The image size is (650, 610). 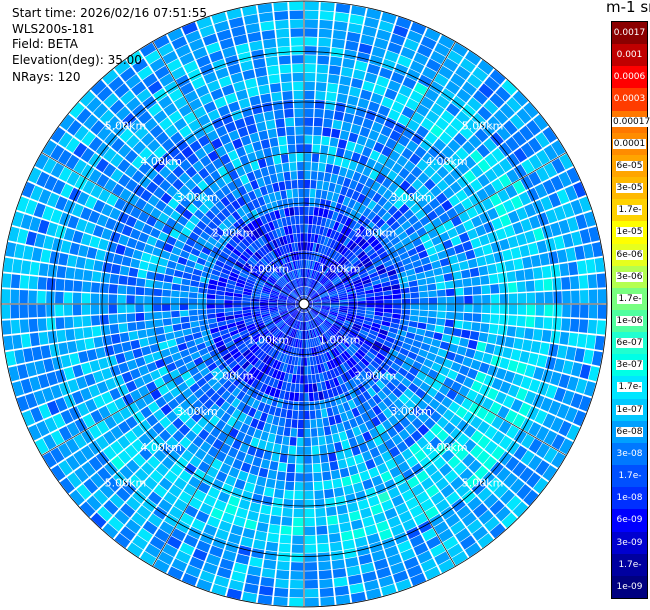 What do you see at coordinates (629, 484) in the screenshot?
I see `colorbar-swatch: 1.7e-08` at bounding box center [629, 484].